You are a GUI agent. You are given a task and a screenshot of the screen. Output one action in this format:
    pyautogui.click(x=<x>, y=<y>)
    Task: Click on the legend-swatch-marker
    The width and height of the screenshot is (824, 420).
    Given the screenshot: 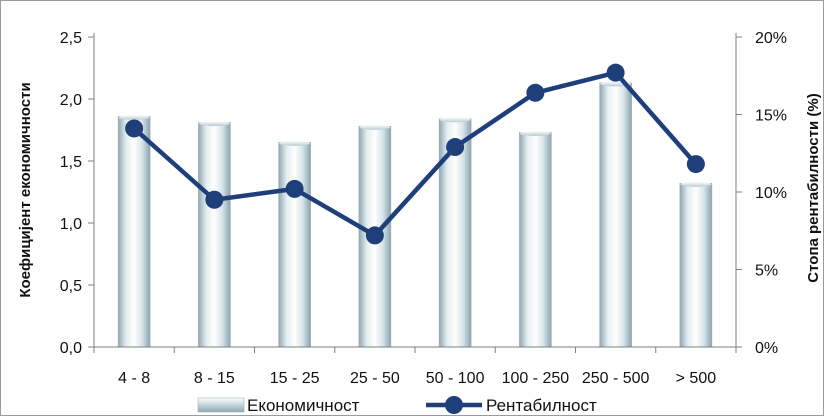 What is the action you would take?
    pyautogui.click(x=454, y=405)
    